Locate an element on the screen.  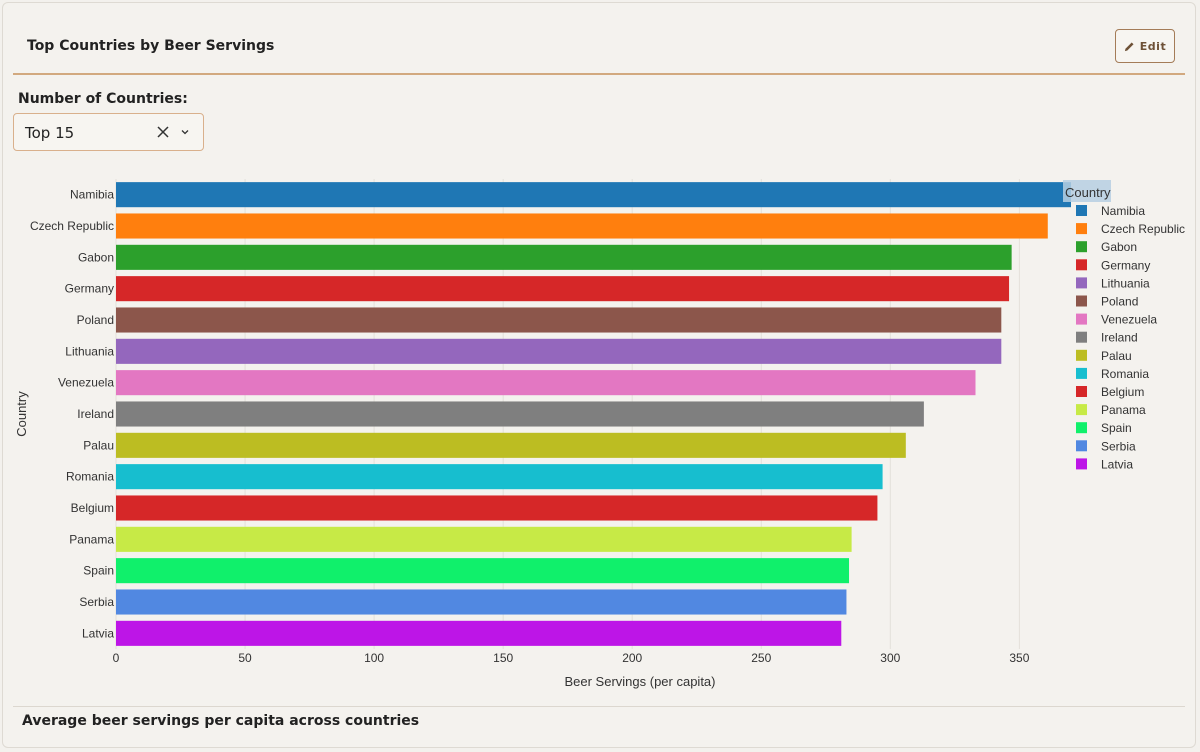
y-tick-label: Serbia is located at coordinates (96, 602).